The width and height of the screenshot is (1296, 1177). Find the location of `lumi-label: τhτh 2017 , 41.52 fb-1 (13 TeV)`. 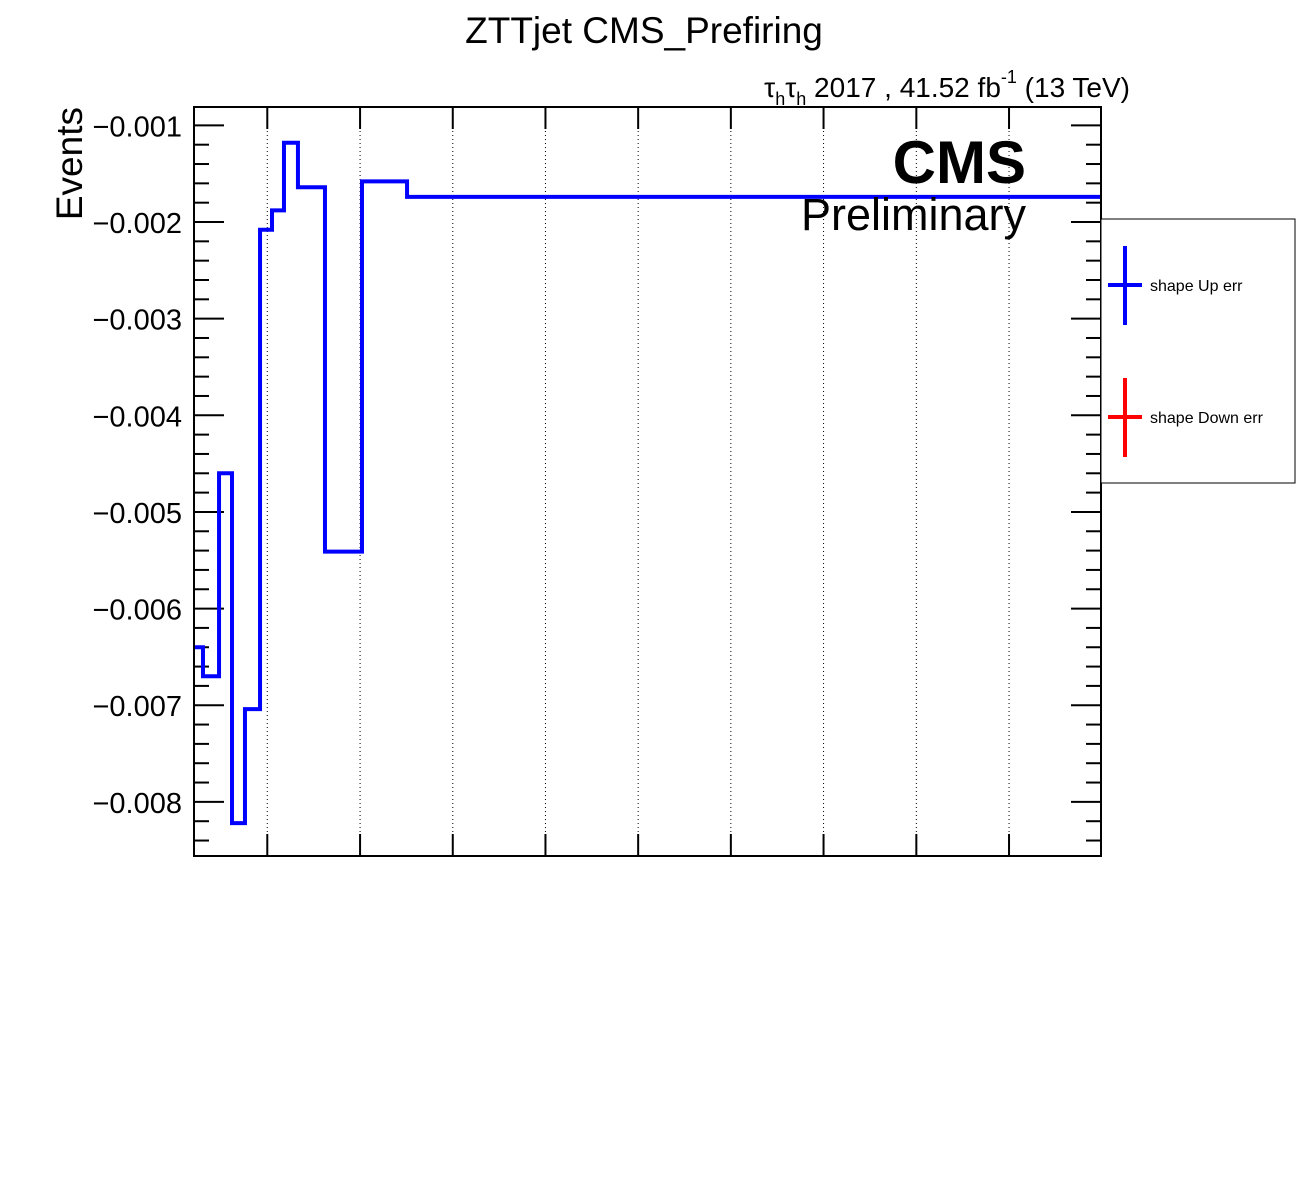

lumi-label: τhτh 2017 , 41.52 fb-1 (13 TeV) is located at coordinates (947, 88).